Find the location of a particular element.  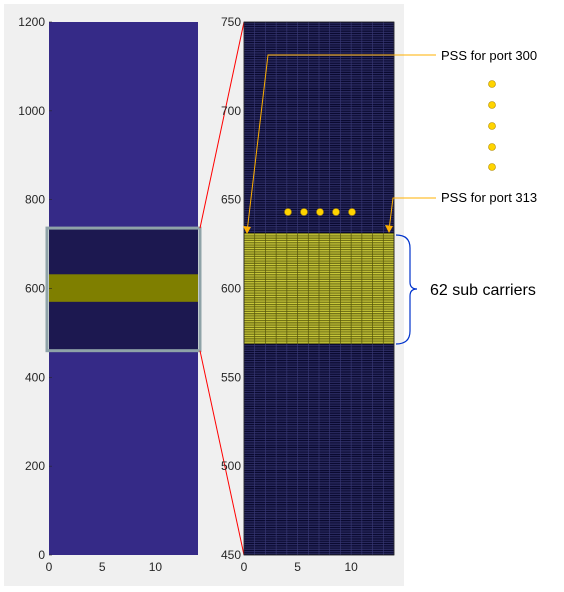

y-tick-label: 1000 is located at coordinates (31, 111).